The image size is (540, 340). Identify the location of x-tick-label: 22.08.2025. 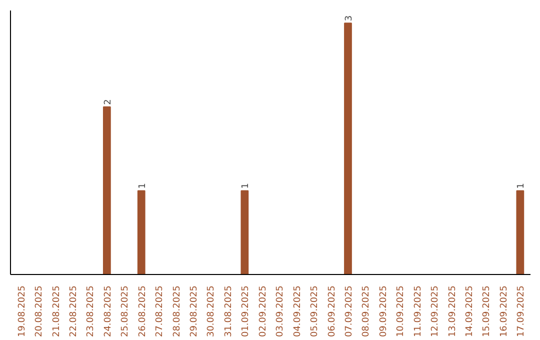
(73, 312).